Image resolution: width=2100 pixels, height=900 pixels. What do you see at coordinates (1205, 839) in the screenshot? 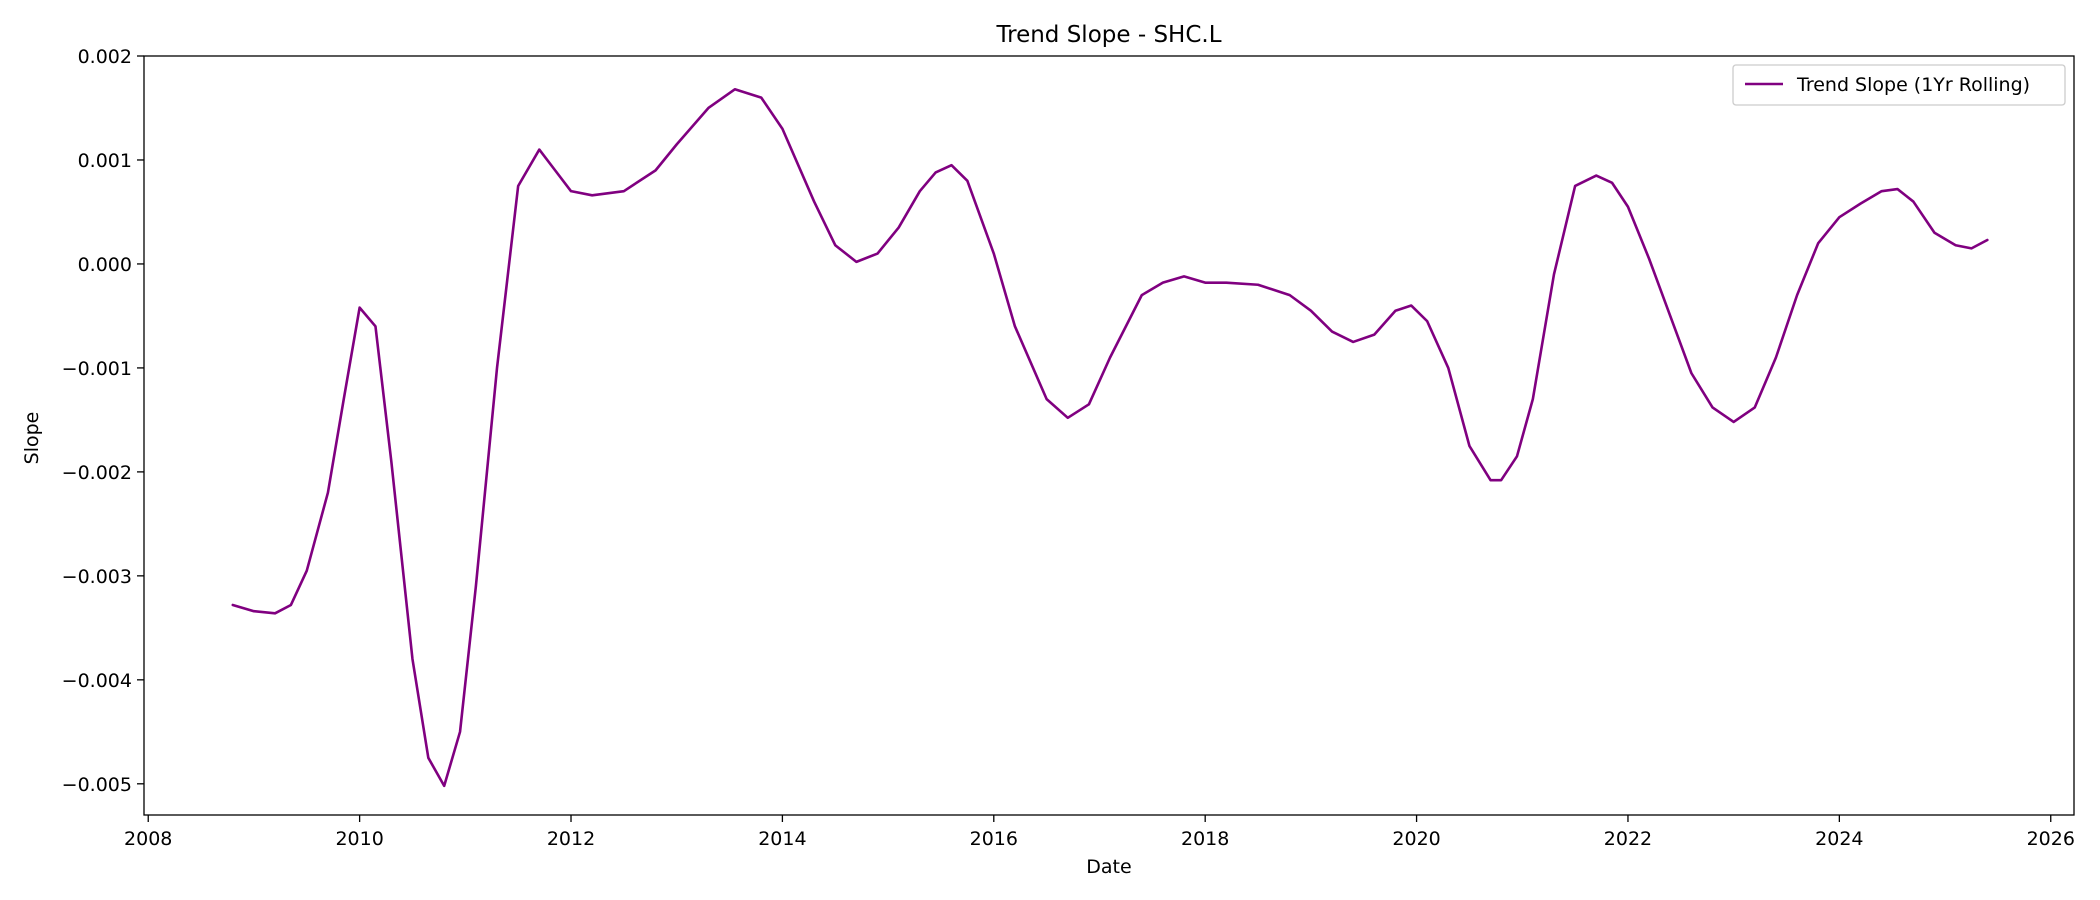
I see `x-tick-label: 2018` at bounding box center [1205, 839].